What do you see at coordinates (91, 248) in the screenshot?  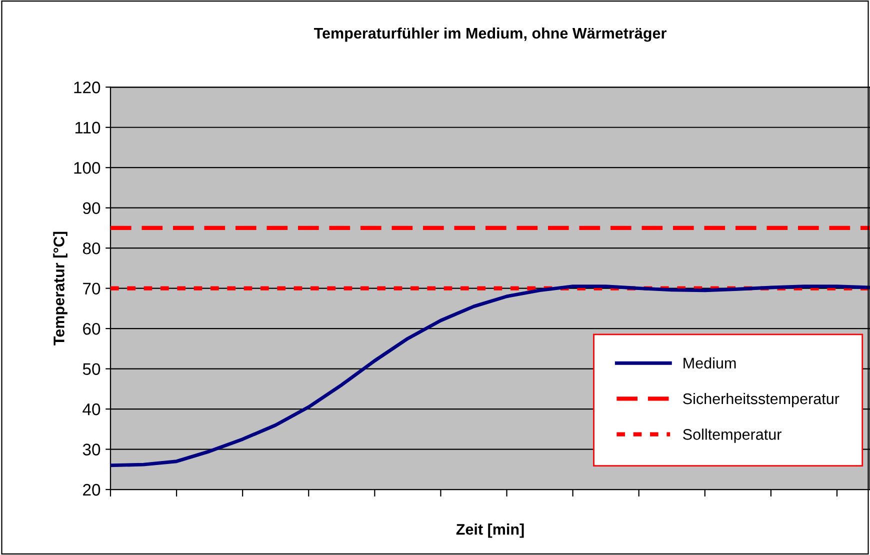 I see `y-tick-label: 80` at bounding box center [91, 248].